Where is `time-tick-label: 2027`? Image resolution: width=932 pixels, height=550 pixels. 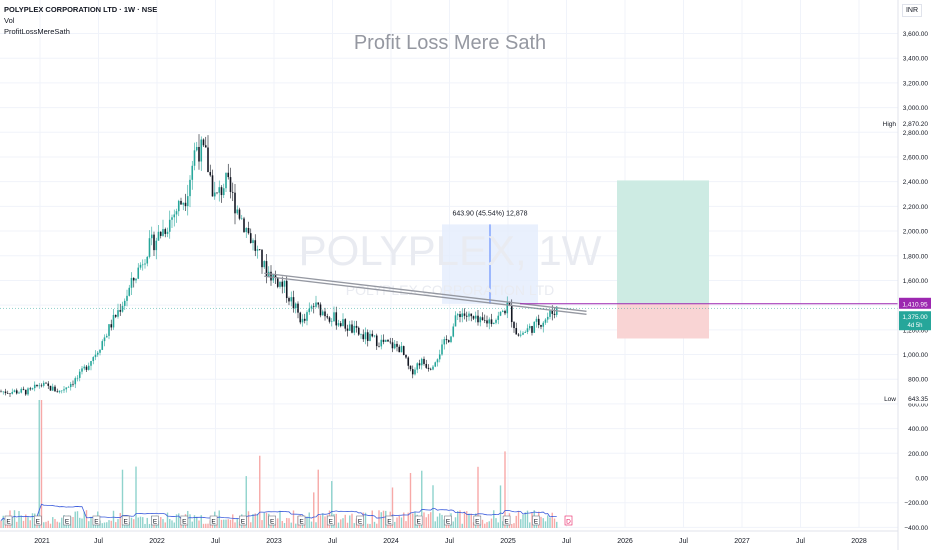
time-tick-label: 2027 is located at coordinates (742, 541).